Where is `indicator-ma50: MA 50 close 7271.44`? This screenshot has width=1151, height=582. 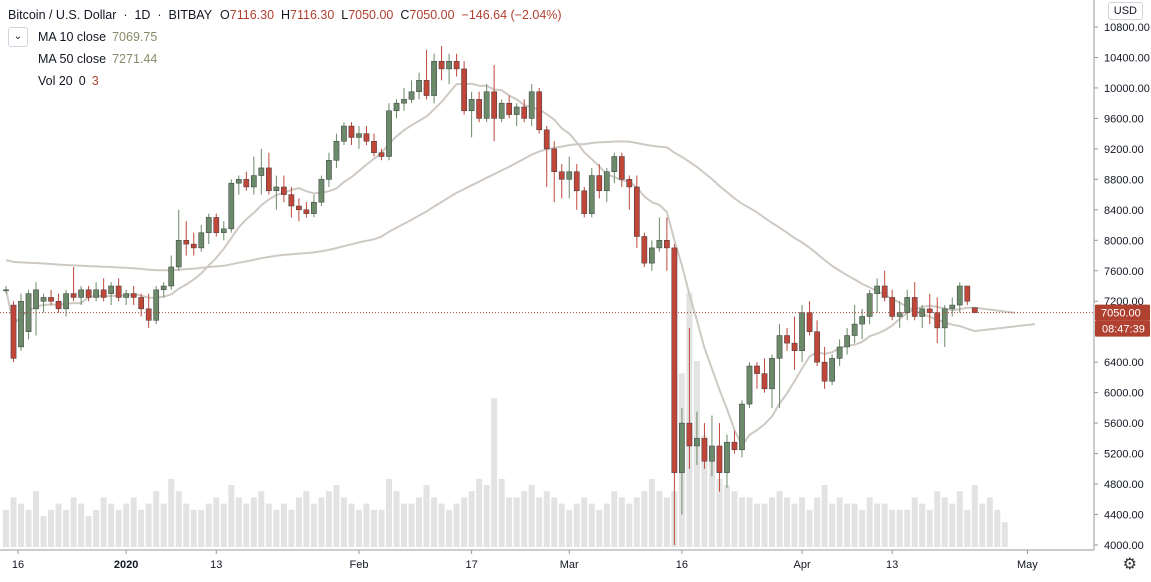 indicator-ma50: MA 50 close 7271.44 is located at coordinates (285, 59).